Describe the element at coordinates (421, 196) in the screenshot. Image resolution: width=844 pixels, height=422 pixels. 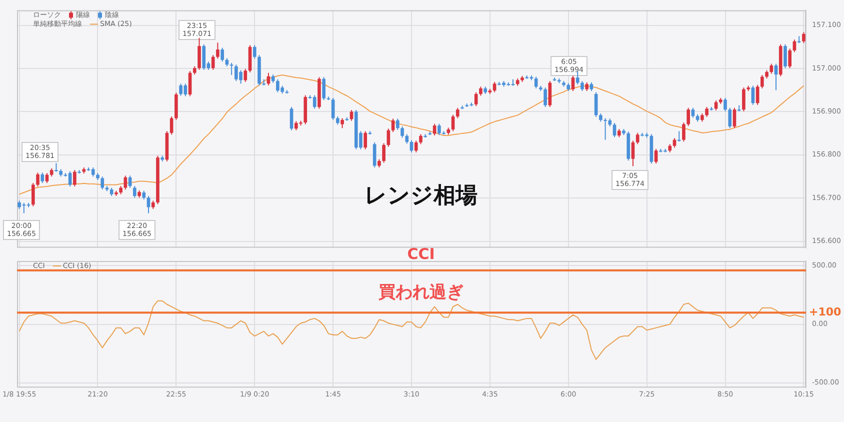
I see `annotation: レンジ相場` at that location.